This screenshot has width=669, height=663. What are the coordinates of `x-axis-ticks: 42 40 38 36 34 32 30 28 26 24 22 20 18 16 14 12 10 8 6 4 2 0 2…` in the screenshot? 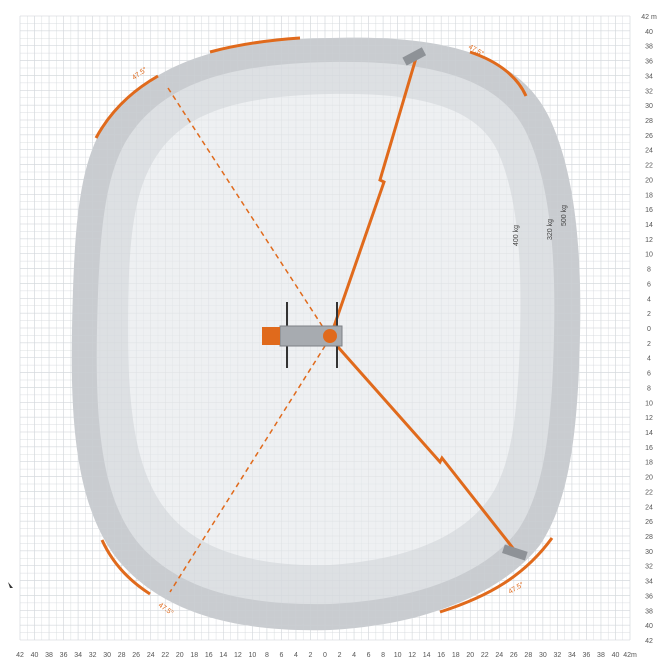 It's located at (326, 655).